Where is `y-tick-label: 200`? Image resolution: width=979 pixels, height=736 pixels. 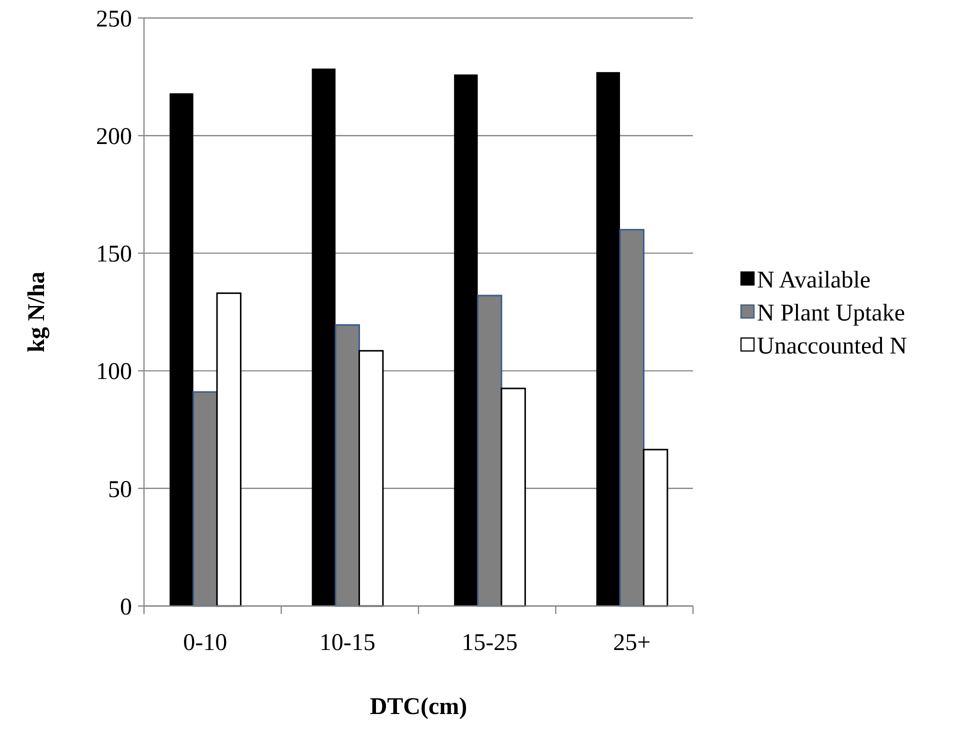
y-tick-label: 200 is located at coordinates (114, 137).